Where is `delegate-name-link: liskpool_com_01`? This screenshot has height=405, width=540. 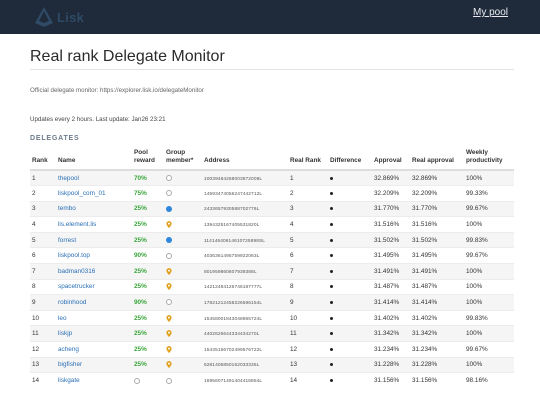 delegate-name-link: liskpool_com_01 is located at coordinates (94, 193).